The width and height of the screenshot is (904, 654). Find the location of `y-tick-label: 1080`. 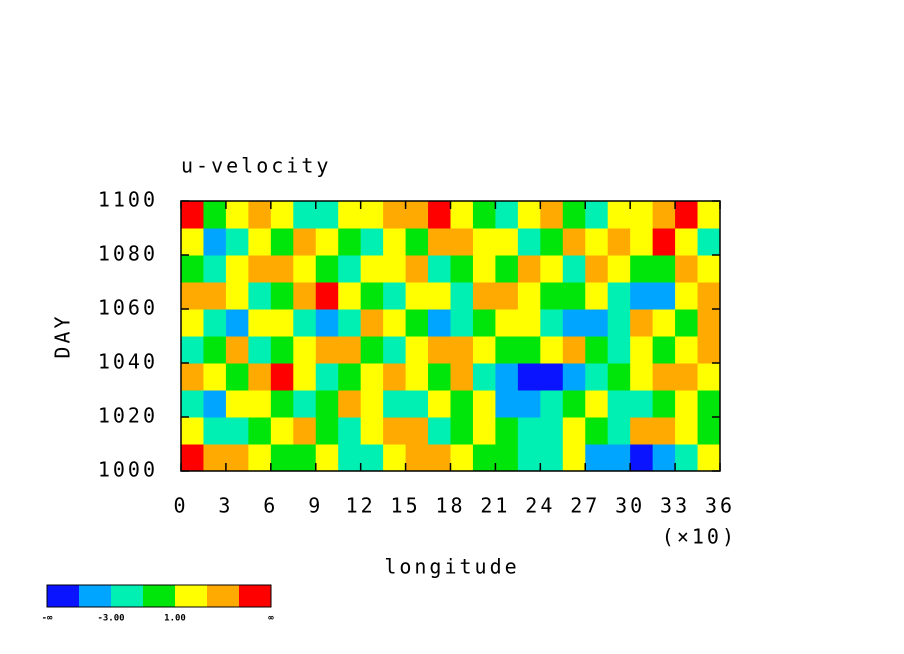

y-tick-label: 1080 is located at coordinates (128, 254).